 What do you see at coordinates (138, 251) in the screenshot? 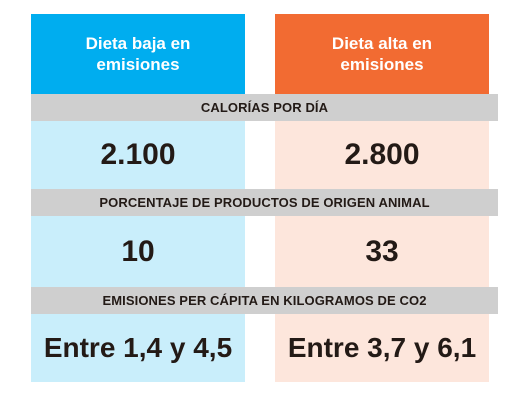
I see `value-animal-products-low: 10` at bounding box center [138, 251].